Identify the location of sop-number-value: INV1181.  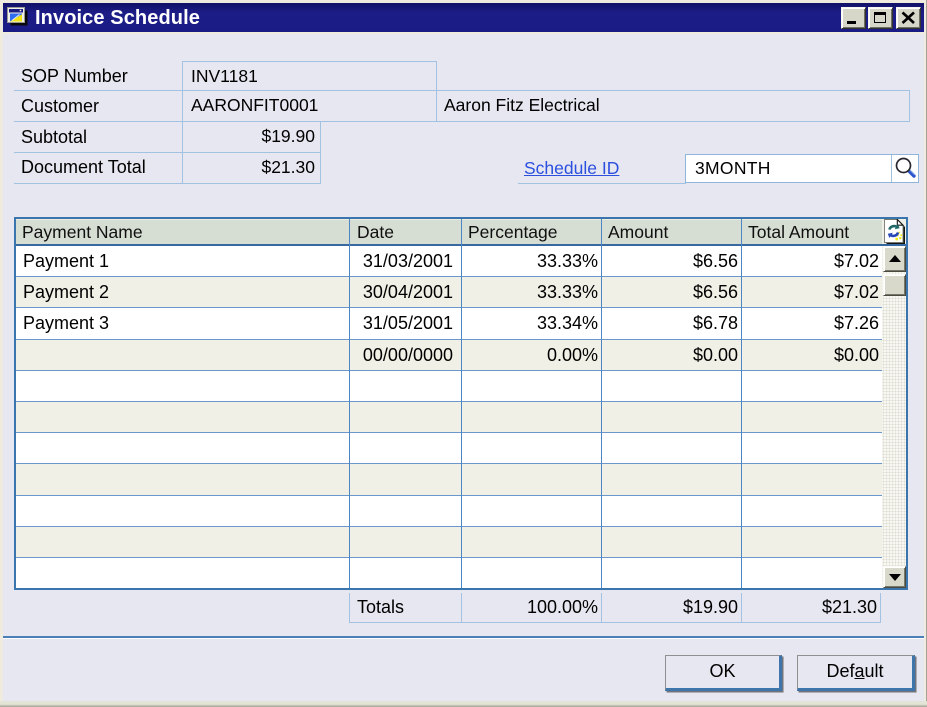
(224, 76).